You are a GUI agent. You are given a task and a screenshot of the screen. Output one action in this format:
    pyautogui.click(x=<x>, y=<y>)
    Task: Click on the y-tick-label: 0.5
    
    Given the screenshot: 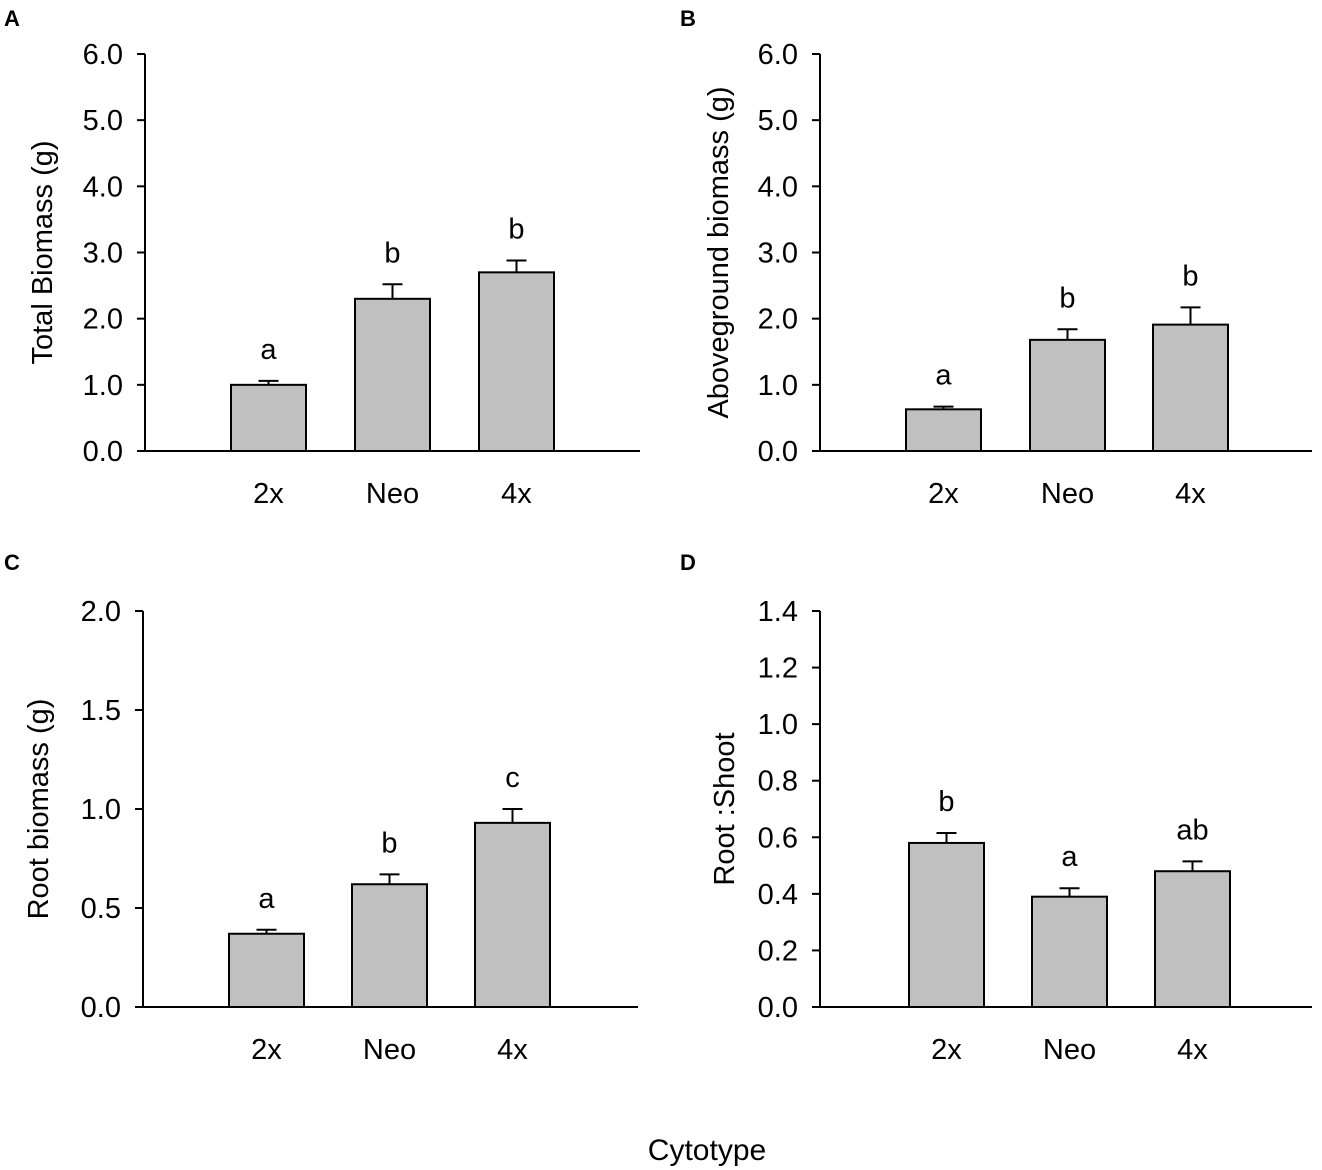 What is the action you would take?
    pyautogui.click(x=101, y=909)
    